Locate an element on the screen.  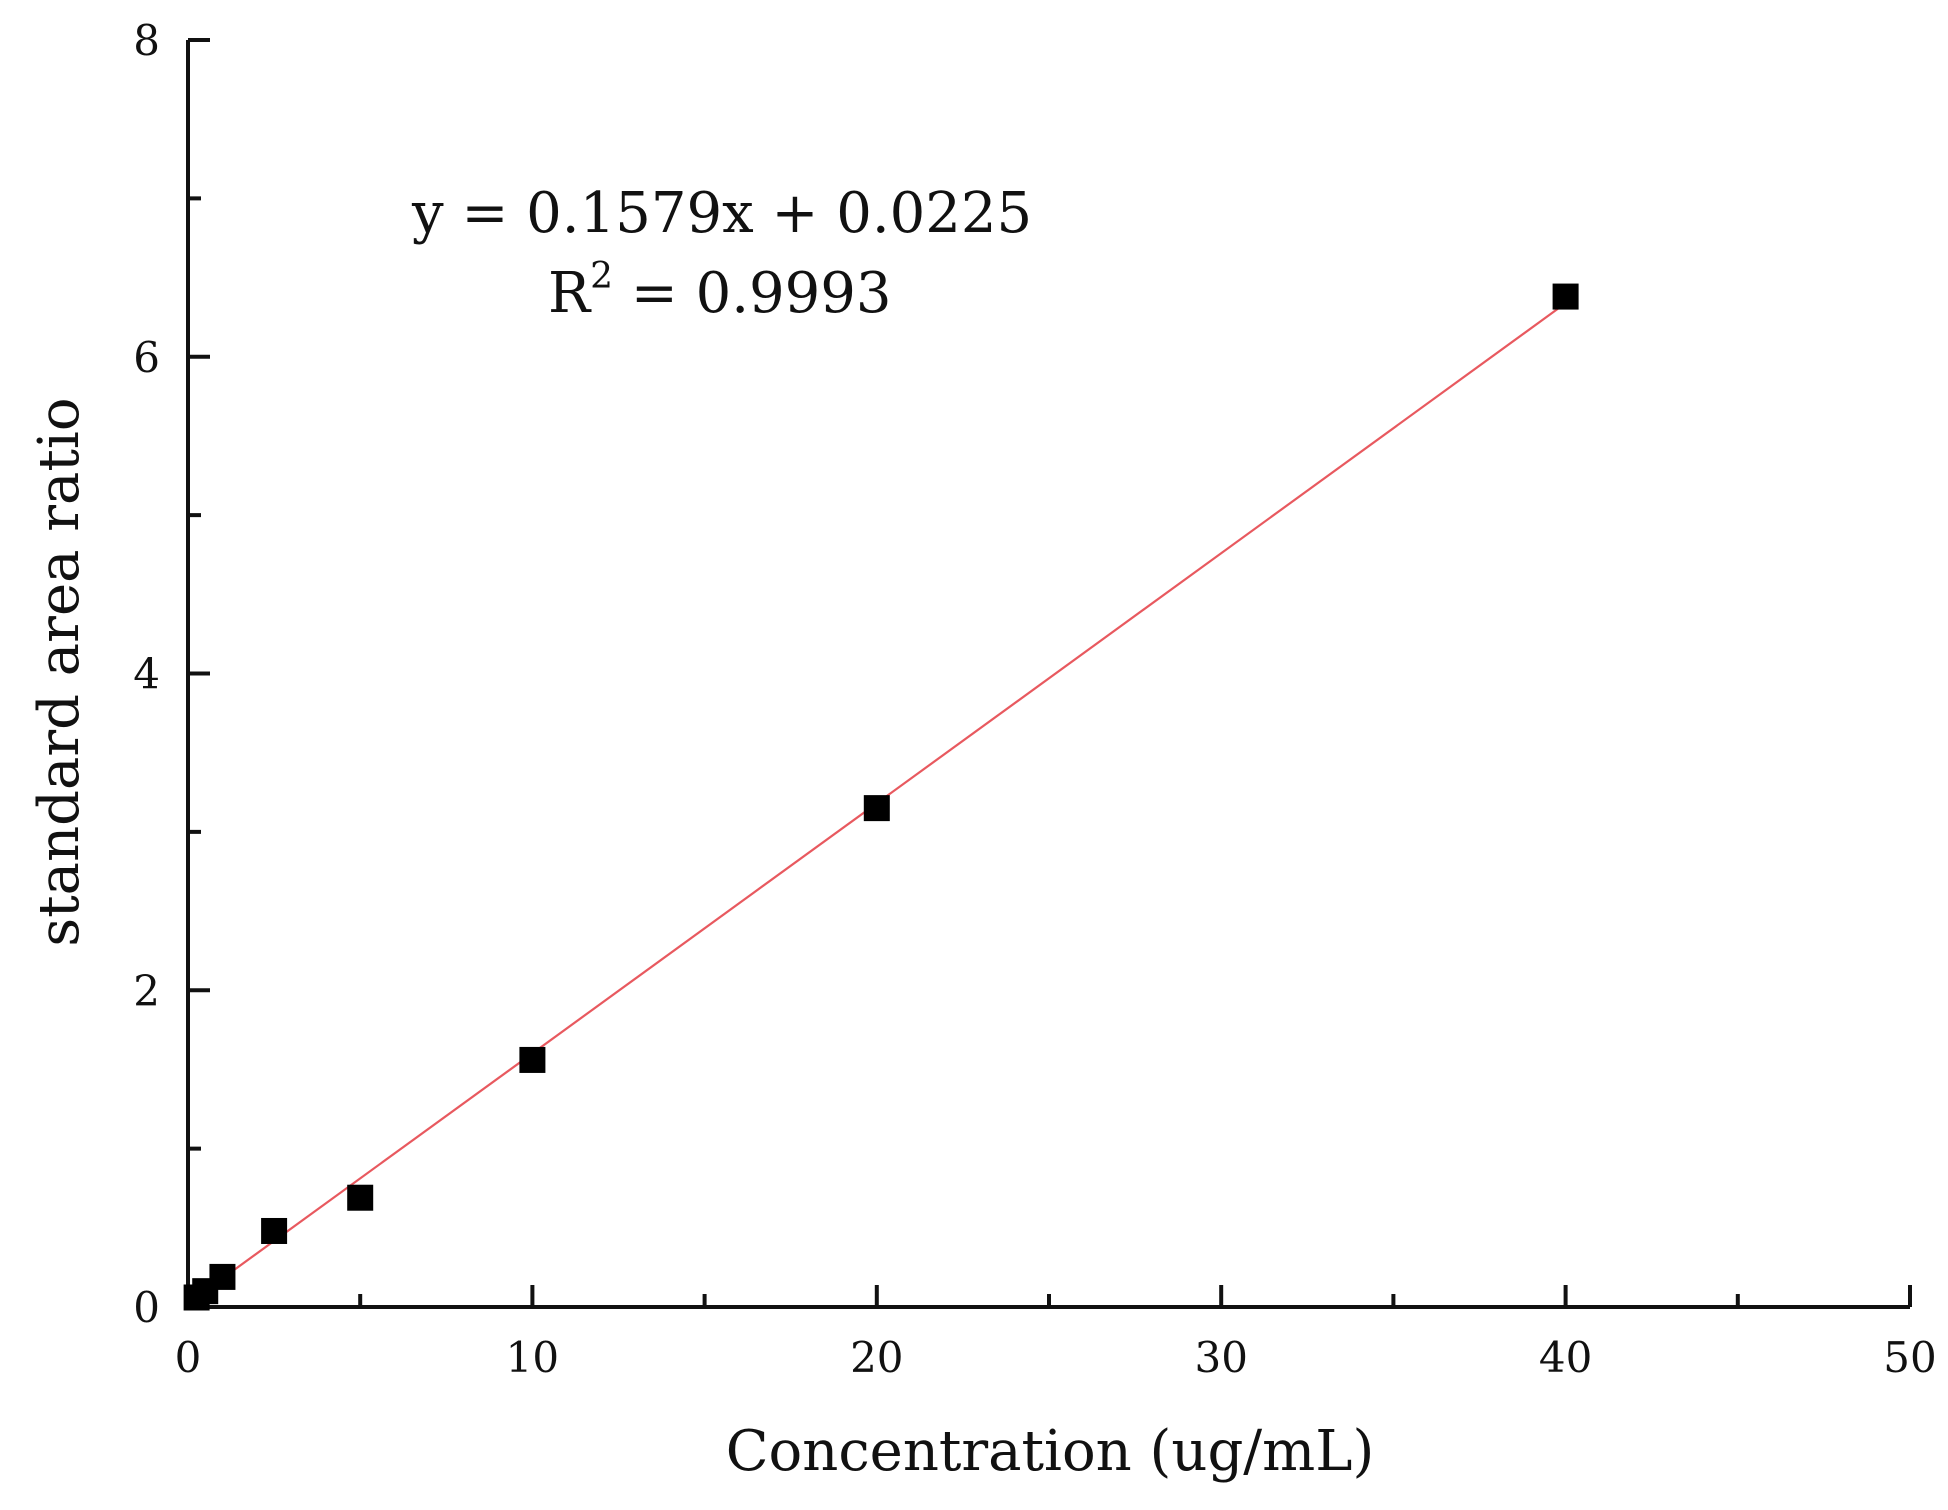
x-tick-label: 0 is located at coordinates (188, 1357).